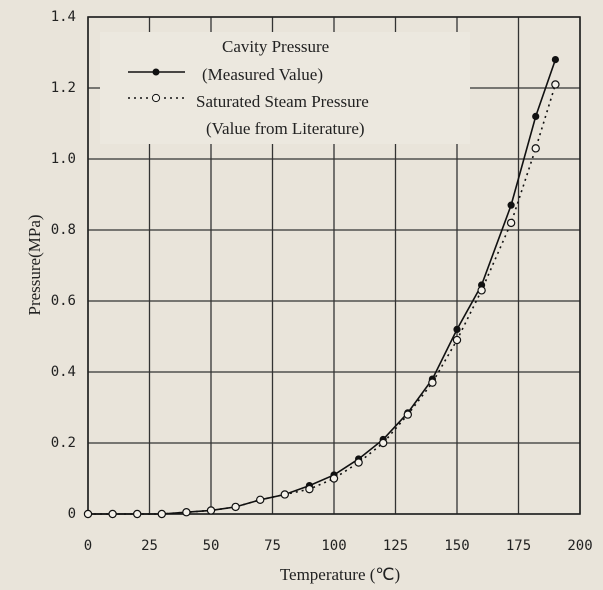 The height and width of the screenshot is (590, 603). Describe the element at coordinates (211, 546) in the screenshot. I see `x-tick-label: 50` at that location.